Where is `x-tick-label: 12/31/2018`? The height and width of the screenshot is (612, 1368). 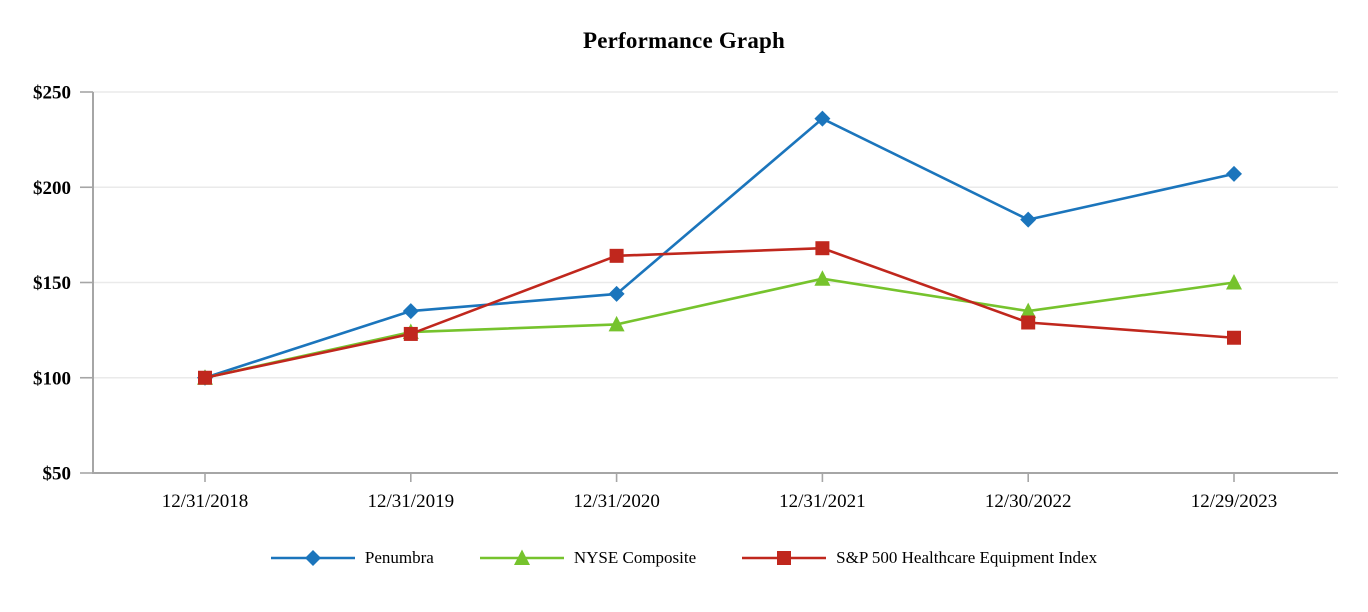
x-tick-label: 12/31/2018 is located at coordinates (205, 501).